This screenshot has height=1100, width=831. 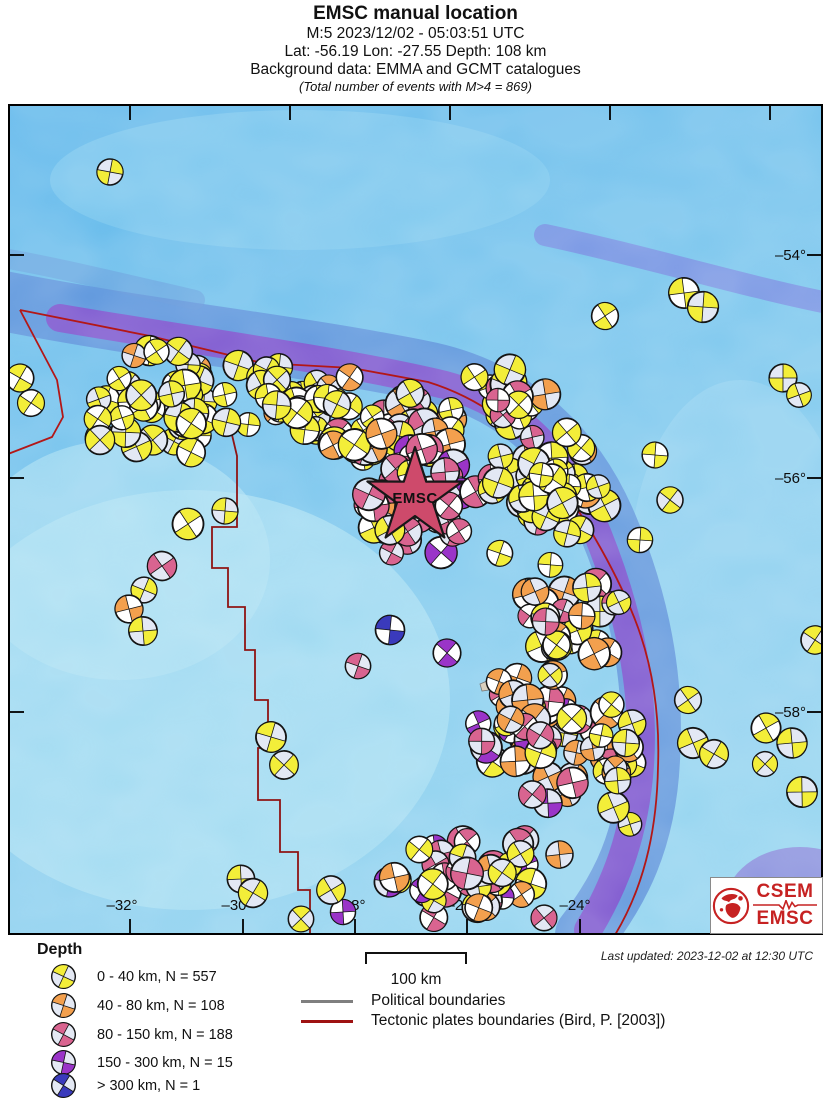 I want to click on legend-item-depth-150-300: 150 - 300 km, N = 15, so click(x=141, y=1062).